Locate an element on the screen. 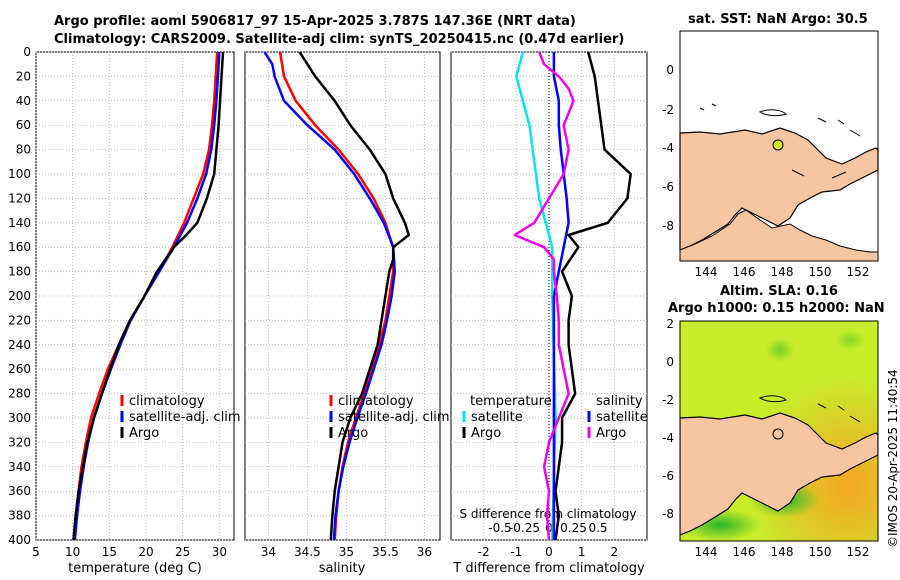 This screenshot has height=580, width=900. diff-legend-temp-title: temperature is located at coordinates (511, 401).